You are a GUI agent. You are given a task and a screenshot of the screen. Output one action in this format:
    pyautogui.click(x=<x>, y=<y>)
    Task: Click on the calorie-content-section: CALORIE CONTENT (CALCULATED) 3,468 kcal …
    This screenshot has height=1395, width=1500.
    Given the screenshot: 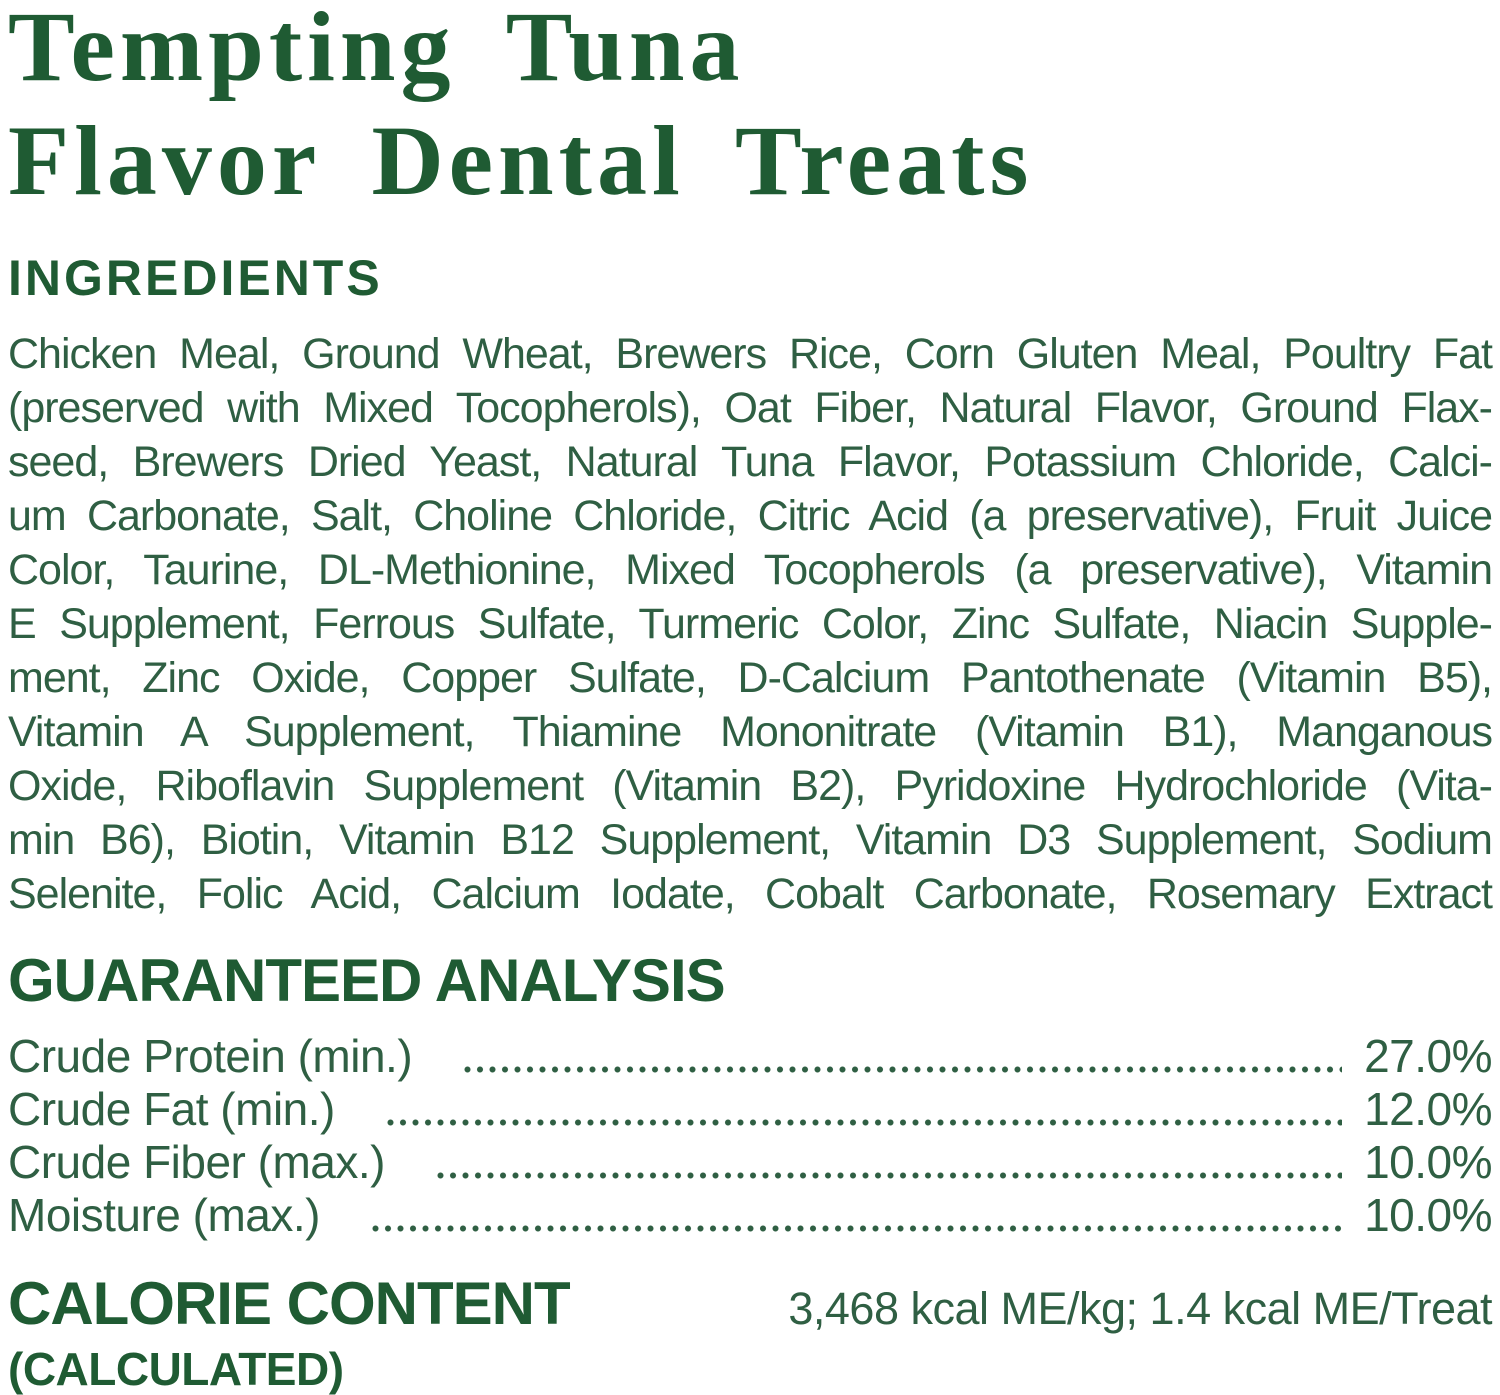 What is the action you would take?
    pyautogui.click(x=750, y=1332)
    